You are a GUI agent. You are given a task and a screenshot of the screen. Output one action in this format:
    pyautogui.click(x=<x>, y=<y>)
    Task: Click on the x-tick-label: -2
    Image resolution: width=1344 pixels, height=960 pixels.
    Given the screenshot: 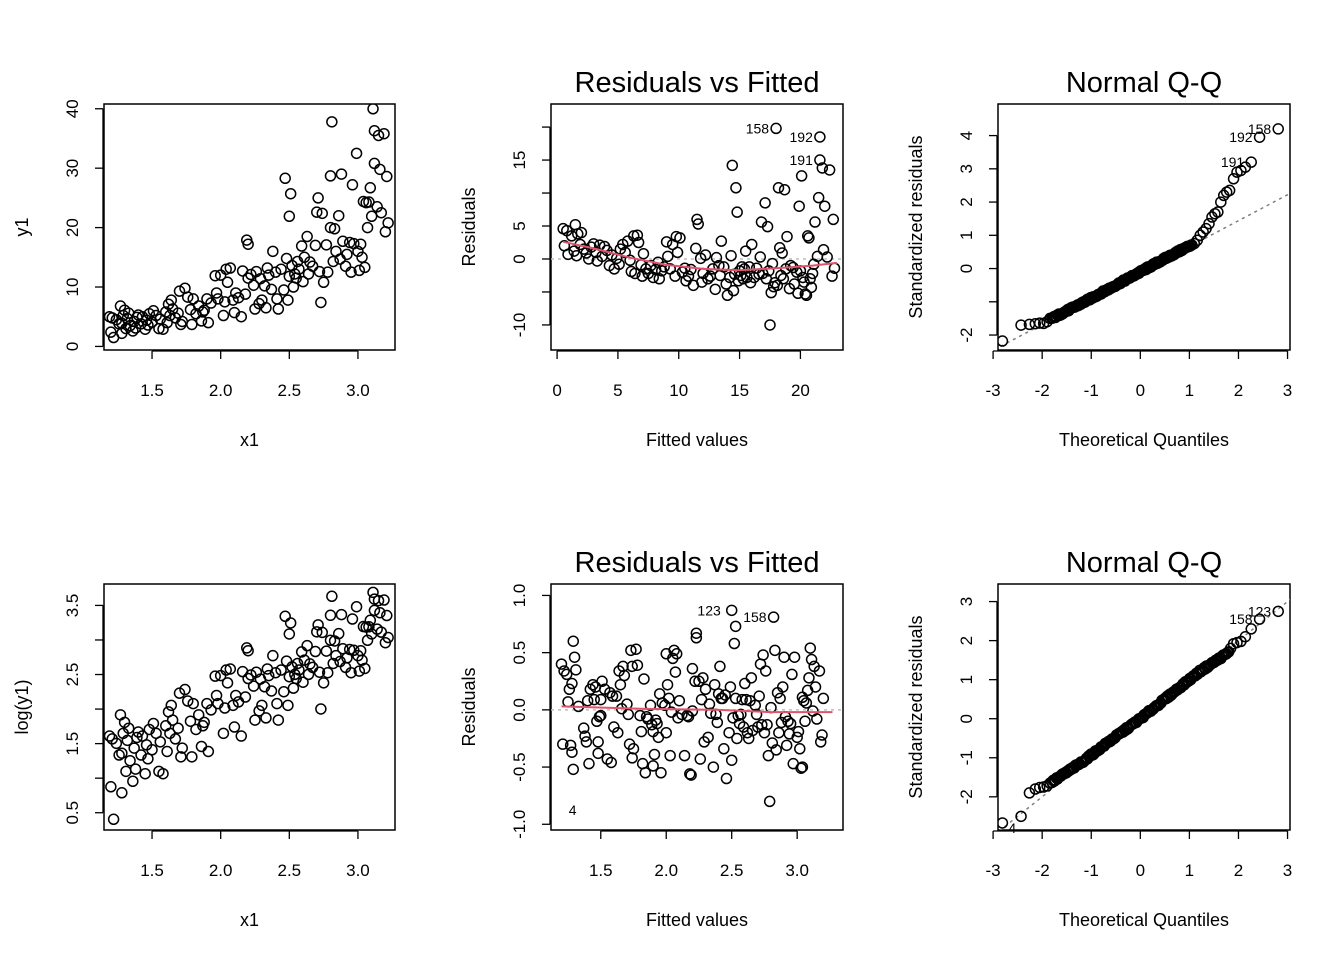 What is the action you would take?
    pyautogui.click(x=1042, y=870)
    